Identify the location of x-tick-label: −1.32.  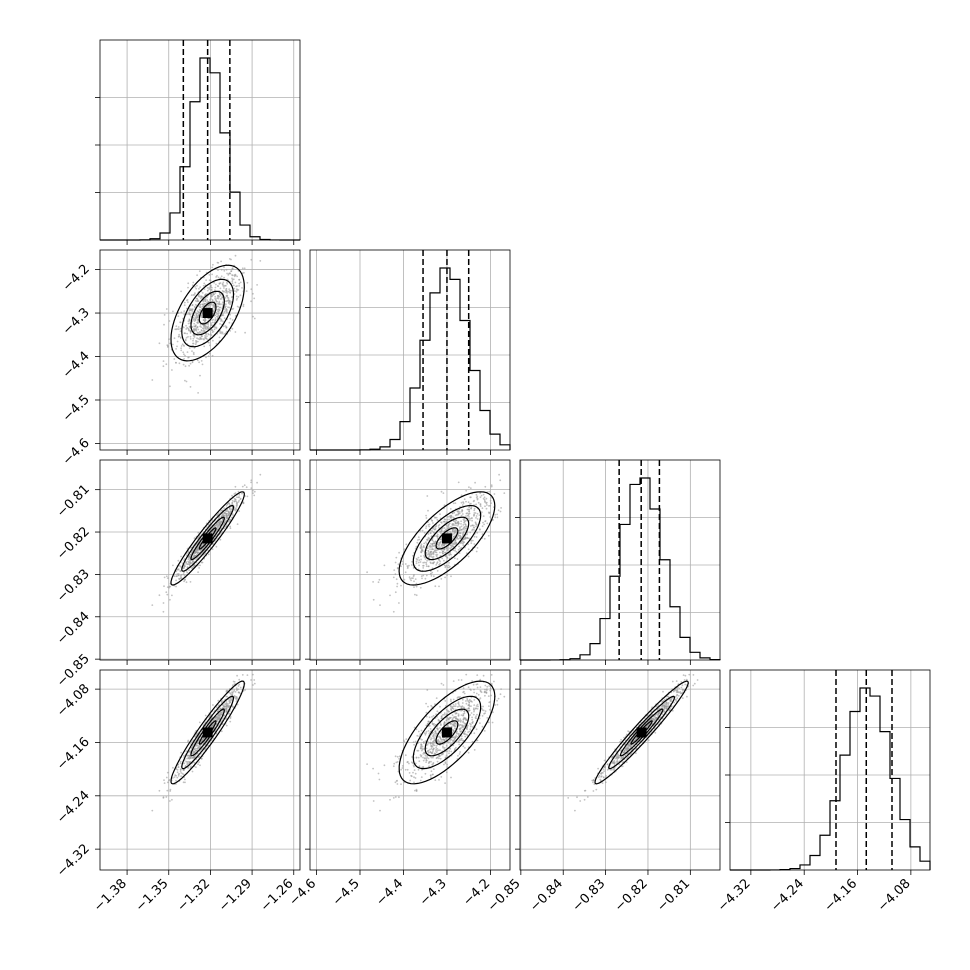
(193, 895).